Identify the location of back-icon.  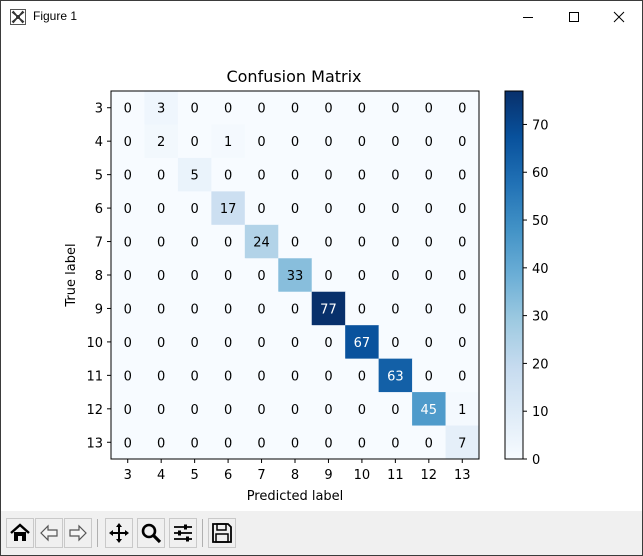
(49, 533).